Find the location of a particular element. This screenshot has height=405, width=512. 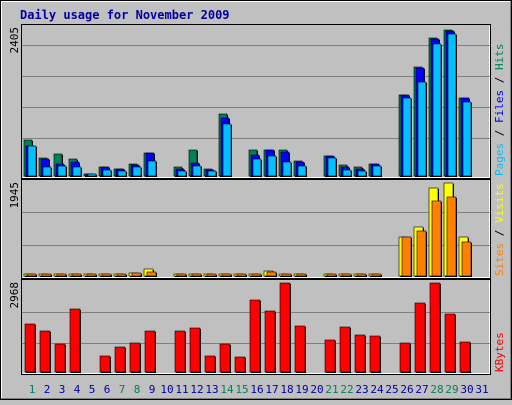

x-tick-label-16: 16 is located at coordinates (256, 389).